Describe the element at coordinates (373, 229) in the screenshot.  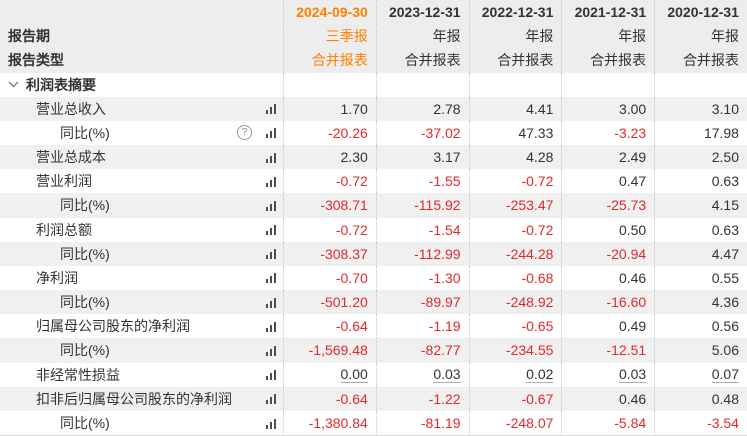
I see `table-row: 利润总额 -0.72 -1.54 -0.72 0.50 0.63` at that location.